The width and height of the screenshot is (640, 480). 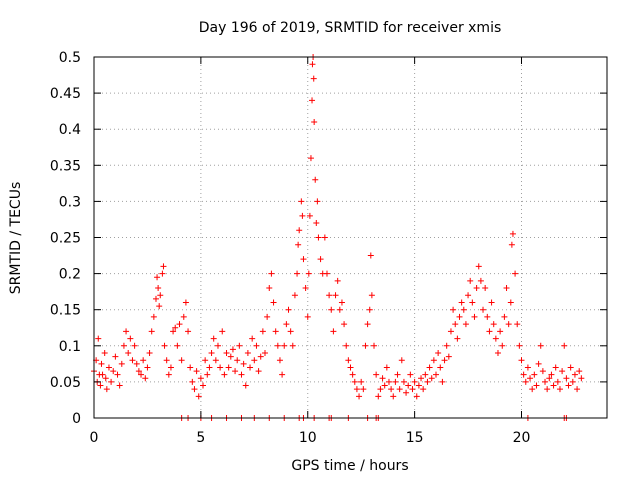 What do you see at coordinates (415, 438) in the screenshot?
I see `x-tick-label: 15` at bounding box center [415, 438].